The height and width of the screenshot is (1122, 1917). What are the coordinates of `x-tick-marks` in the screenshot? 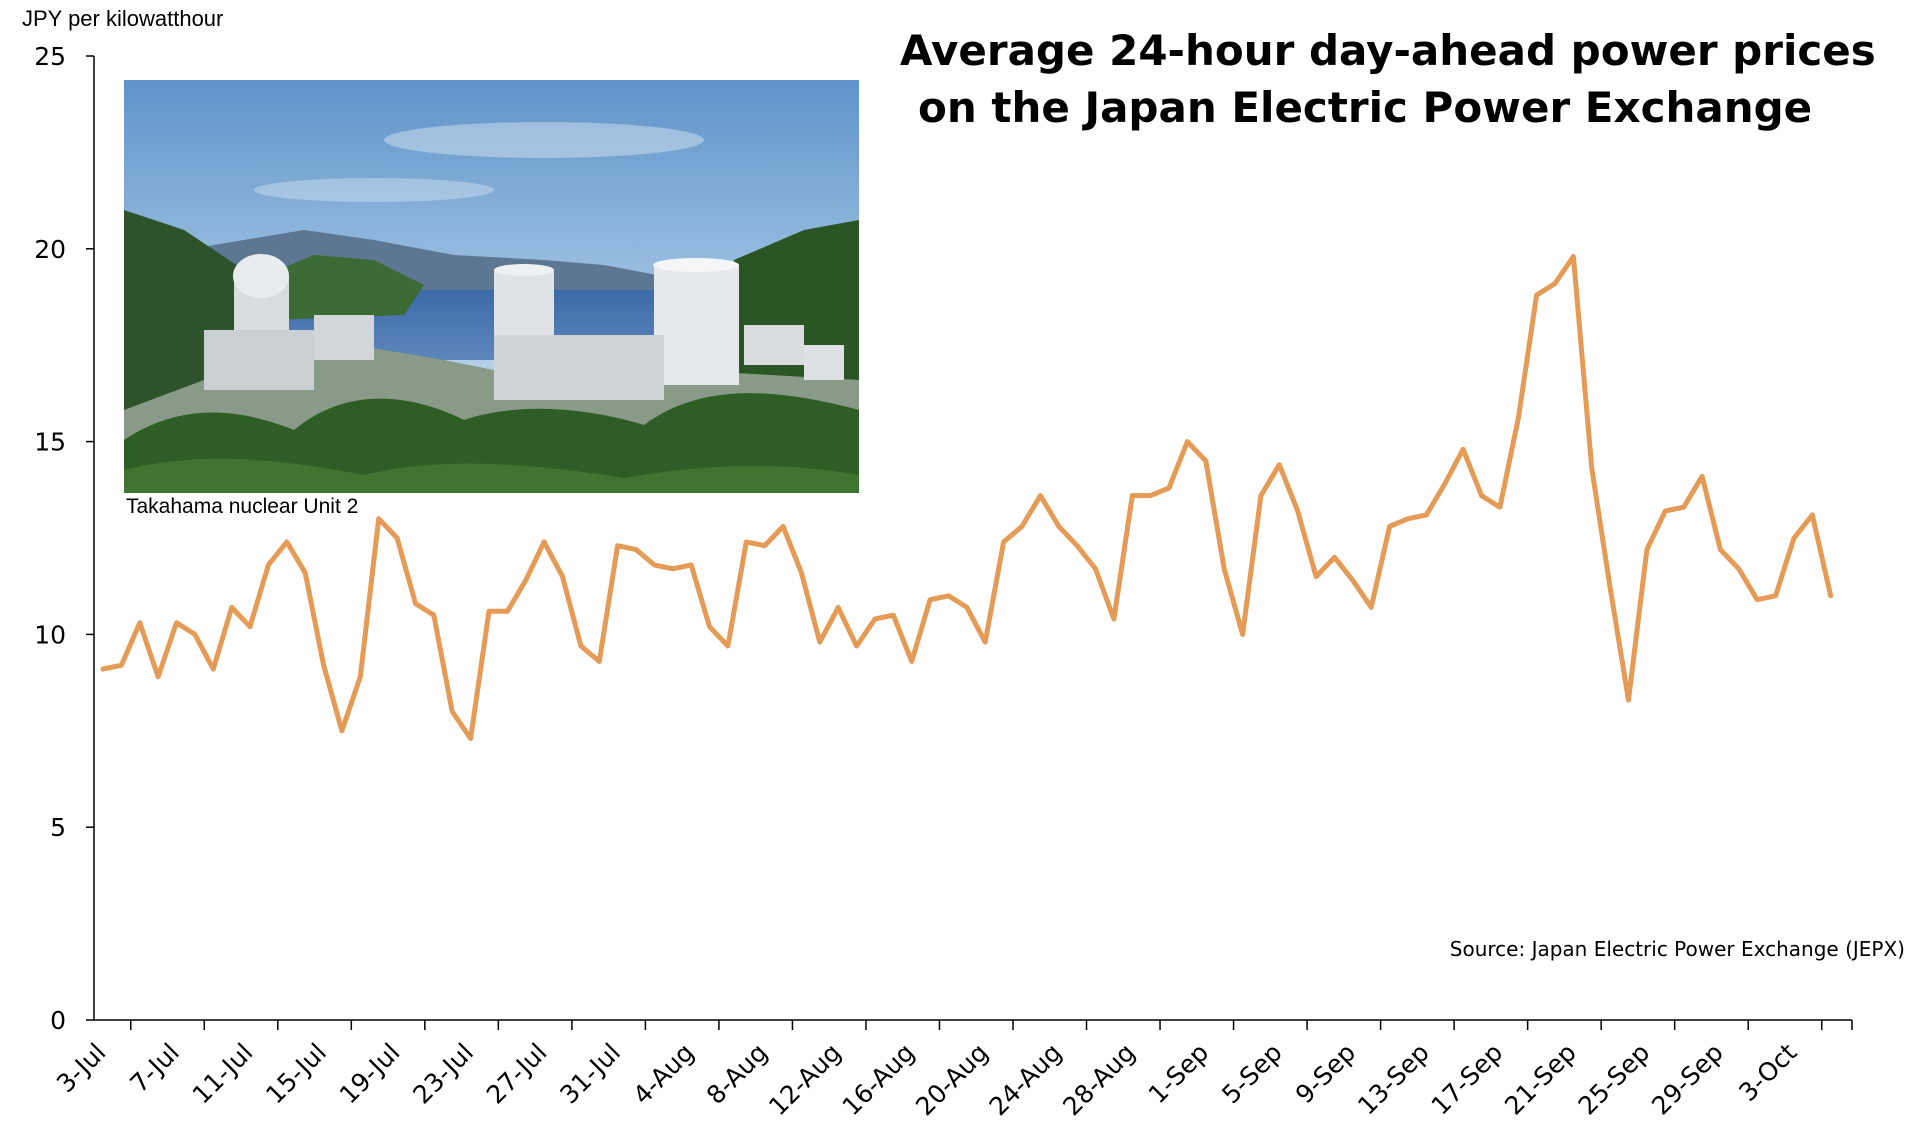 It's located at (991, 1025).